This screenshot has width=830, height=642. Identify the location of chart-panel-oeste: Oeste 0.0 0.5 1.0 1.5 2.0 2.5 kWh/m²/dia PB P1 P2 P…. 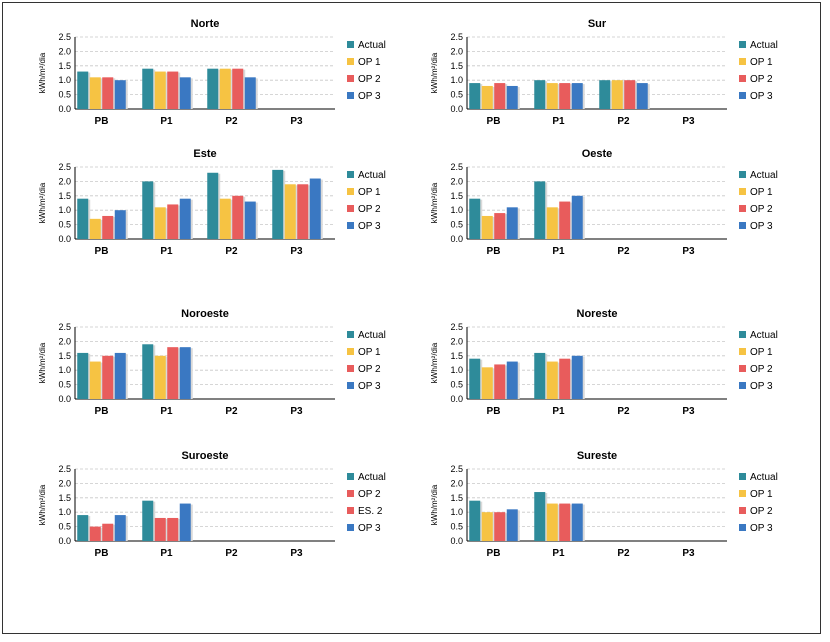
(604, 202).